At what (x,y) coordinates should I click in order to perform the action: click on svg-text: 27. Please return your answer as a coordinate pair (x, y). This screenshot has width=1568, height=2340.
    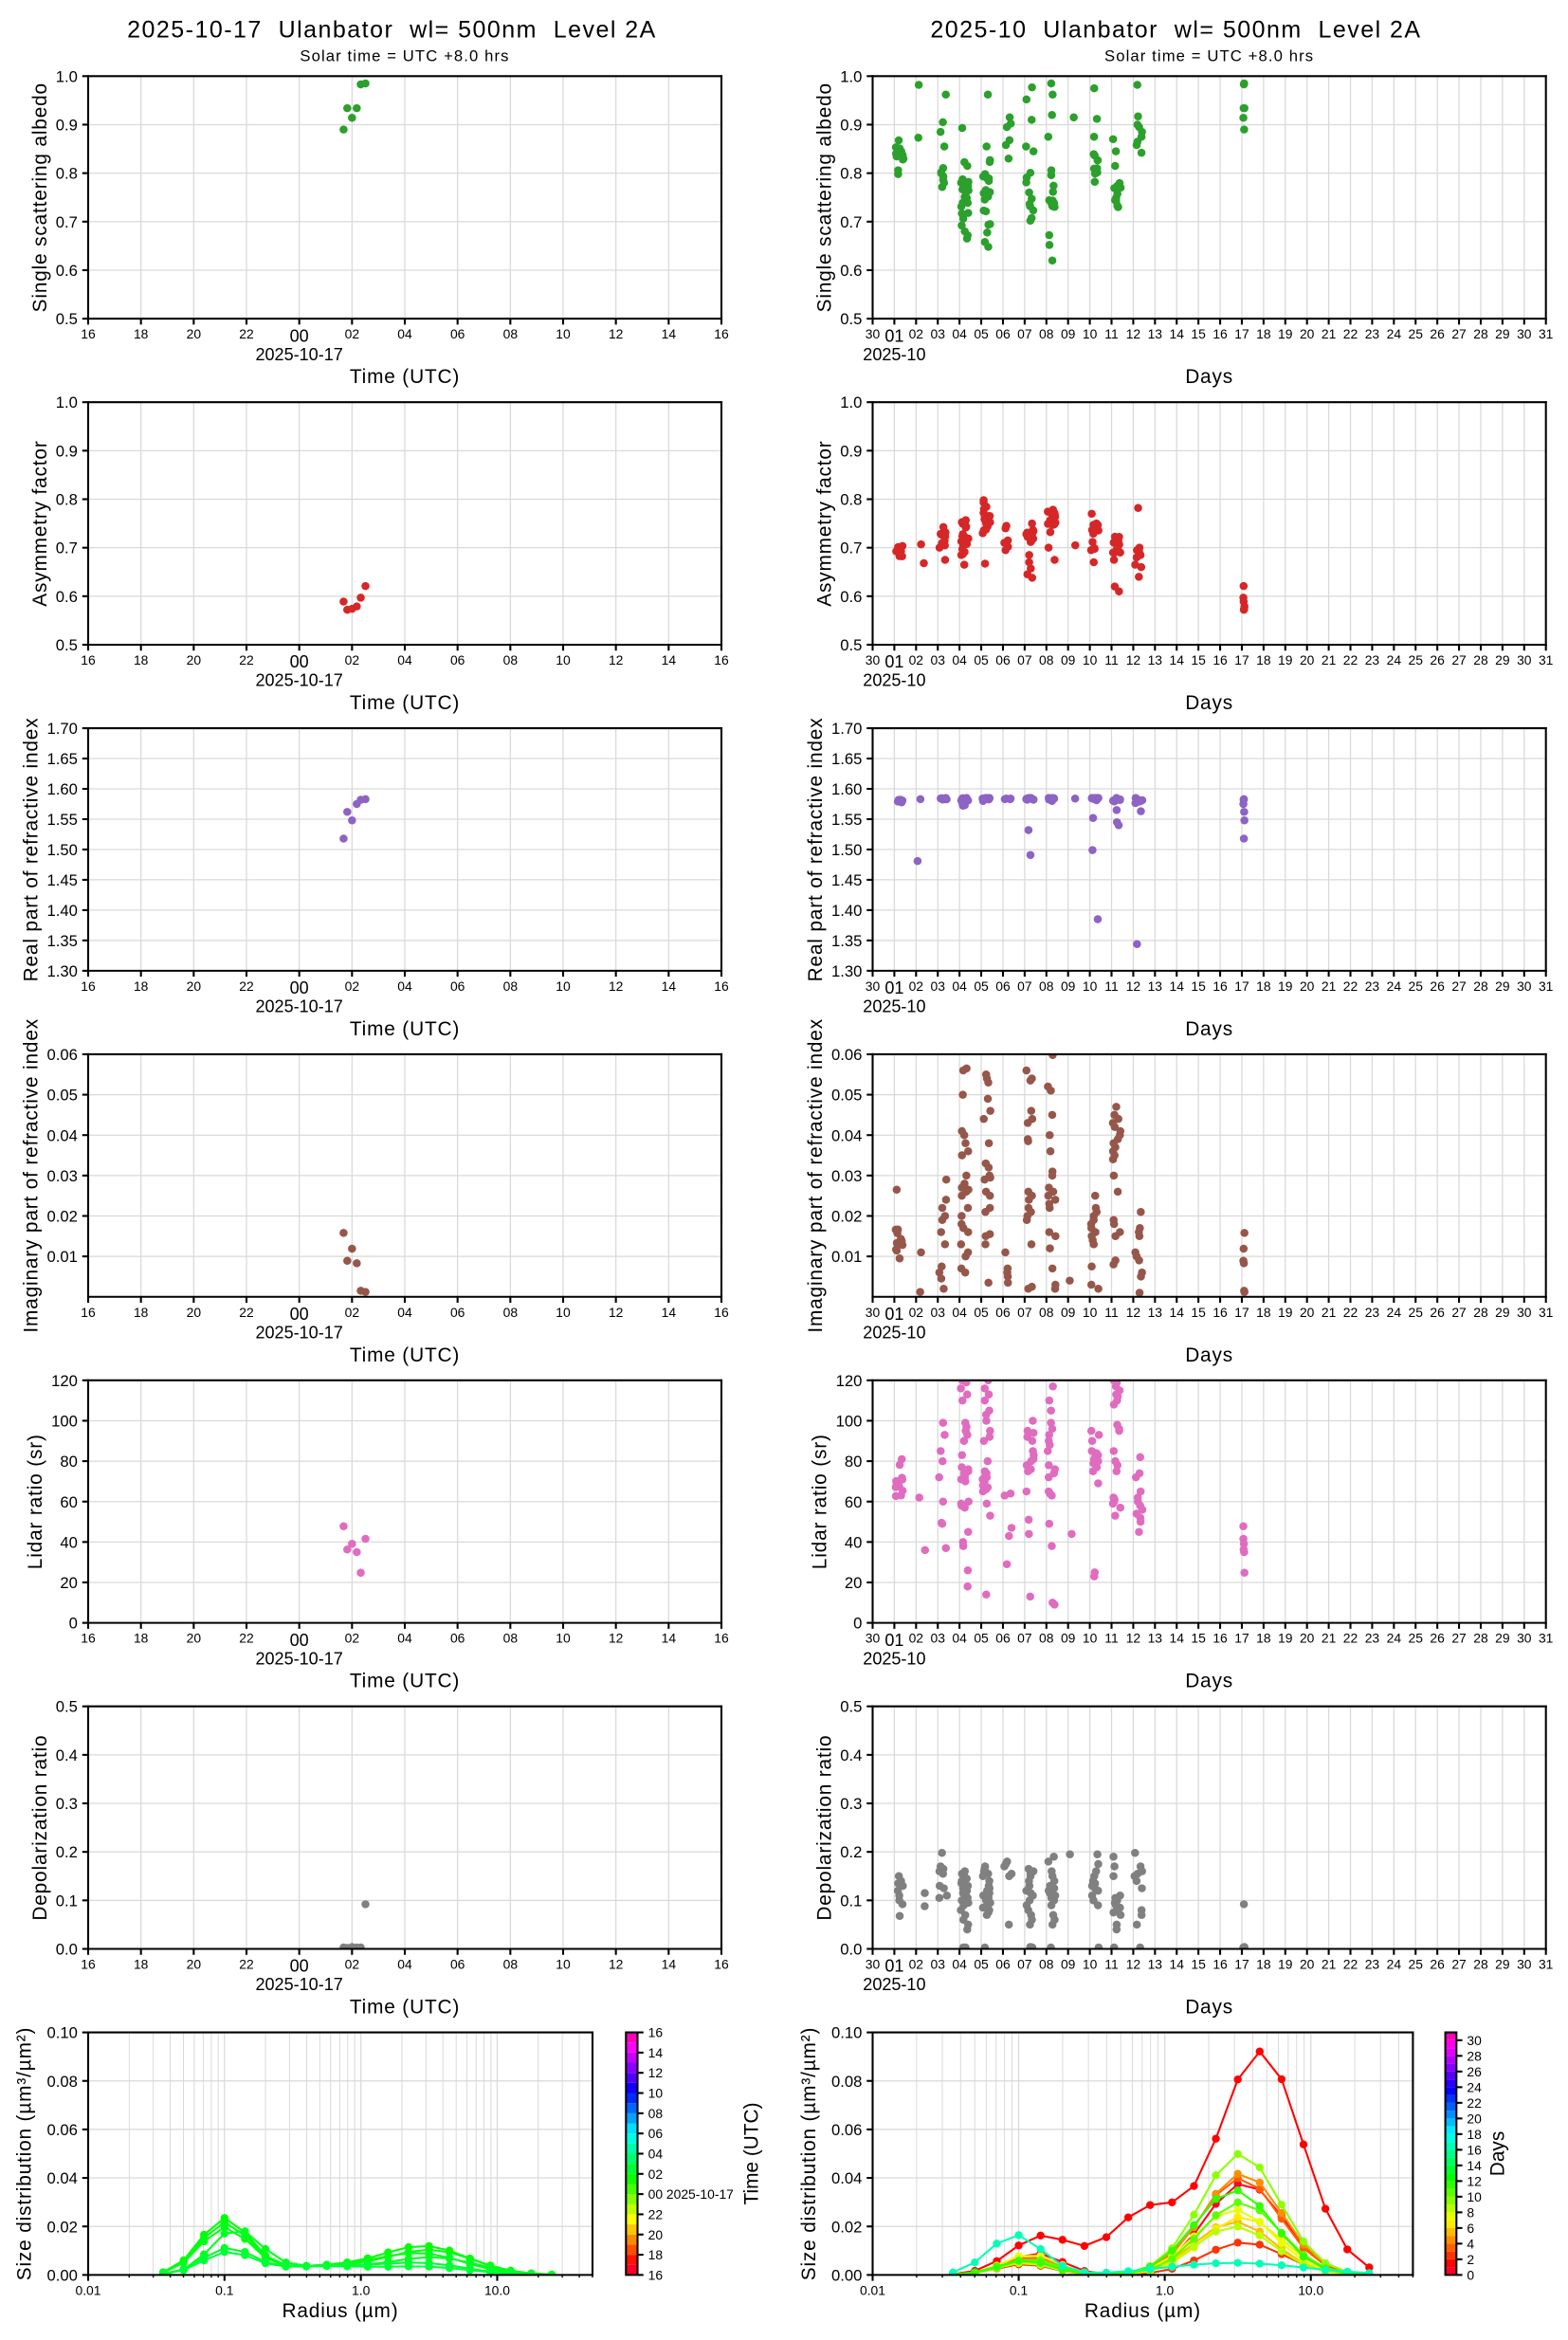
    Looking at the image, I should click on (1459, 1638).